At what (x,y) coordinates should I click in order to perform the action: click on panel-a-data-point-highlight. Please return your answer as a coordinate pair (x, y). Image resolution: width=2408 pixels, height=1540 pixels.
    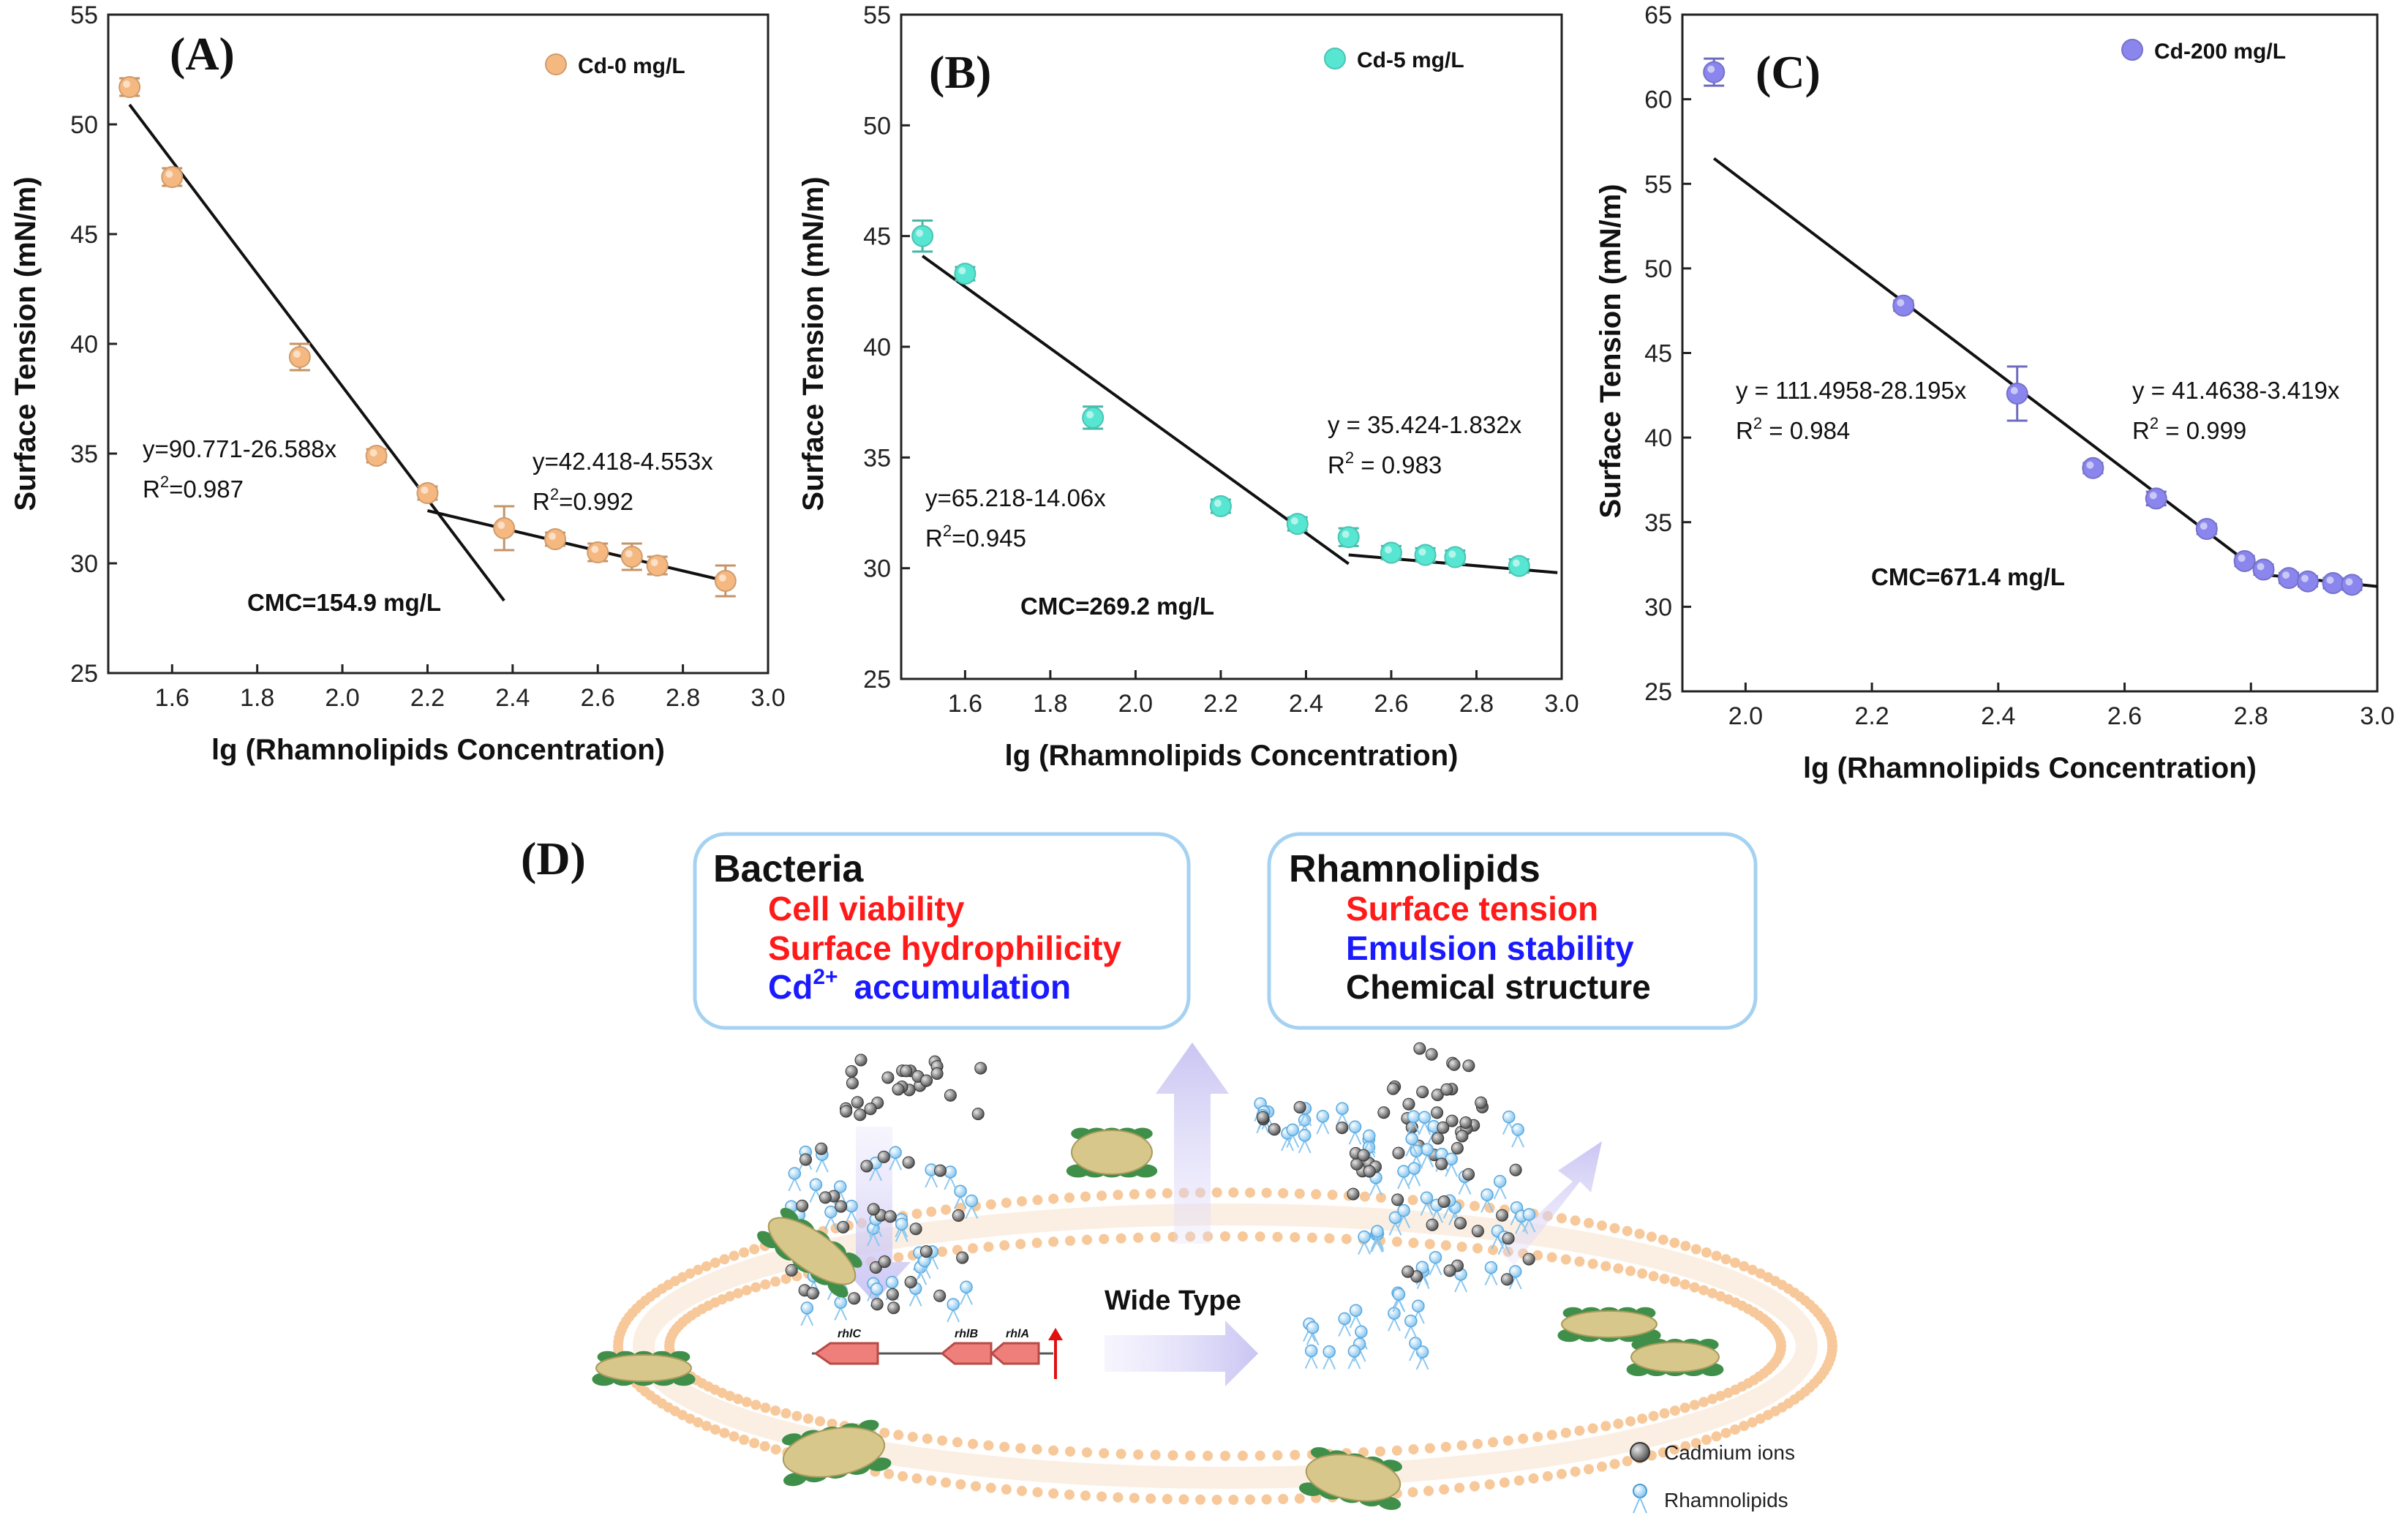
    Looking at the image, I should click on (629, 553).